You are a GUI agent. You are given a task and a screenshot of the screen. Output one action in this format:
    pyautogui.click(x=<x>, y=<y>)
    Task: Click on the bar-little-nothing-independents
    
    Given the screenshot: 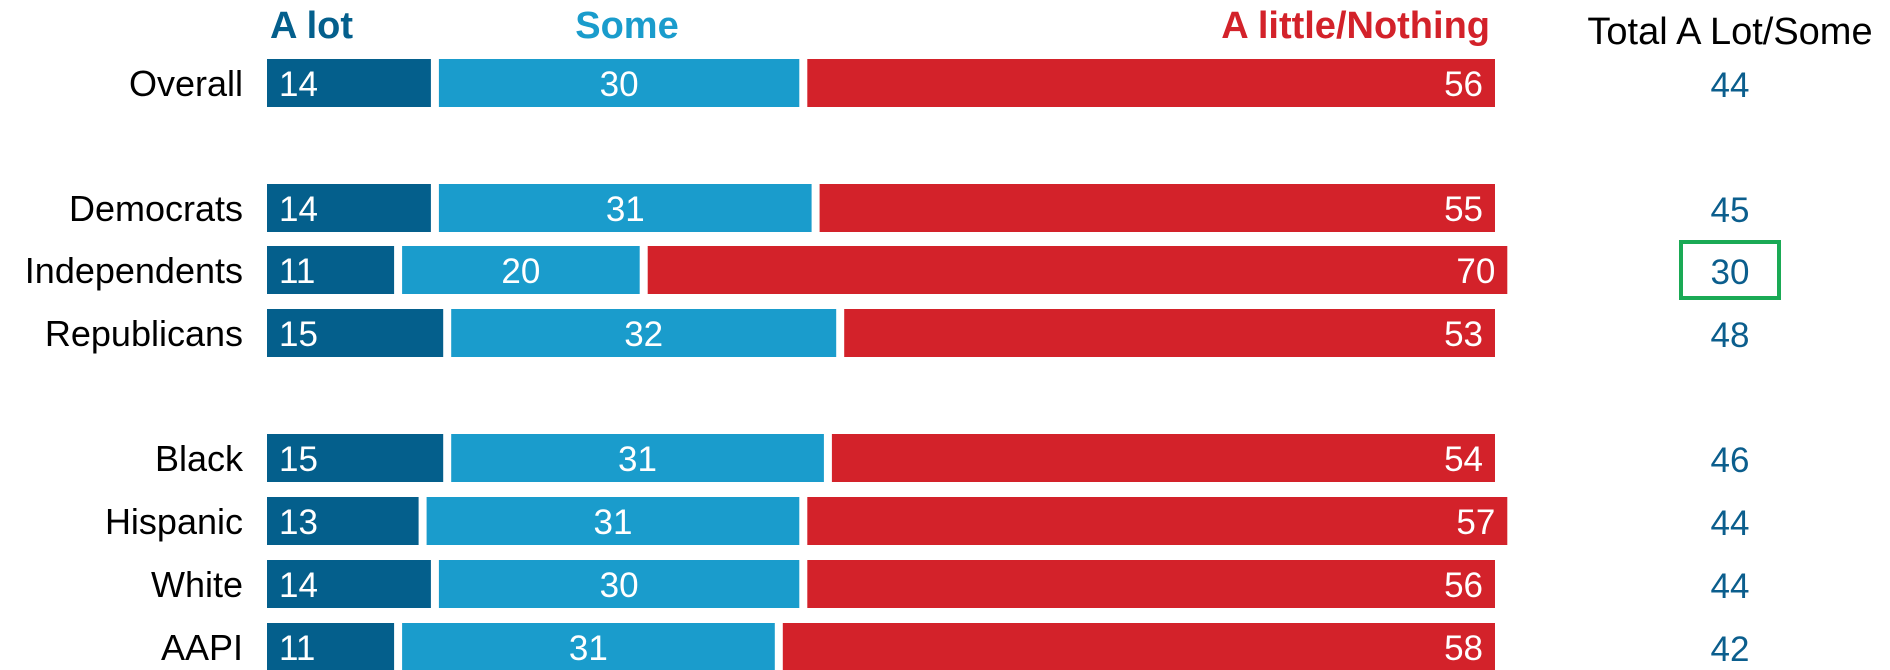 What is the action you would take?
    pyautogui.click(x=1077, y=270)
    